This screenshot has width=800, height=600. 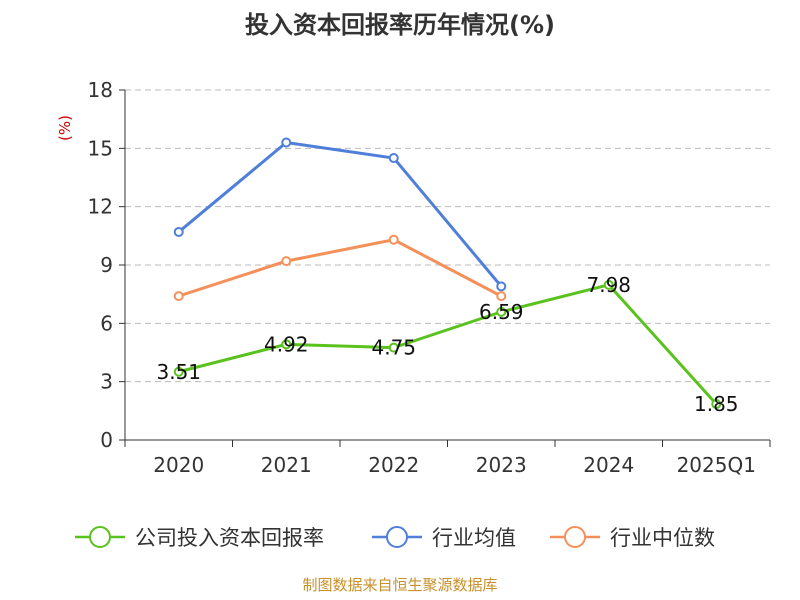 What do you see at coordinates (178, 231) in the screenshot?
I see `series-1-point-2020` at bounding box center [178, 231].